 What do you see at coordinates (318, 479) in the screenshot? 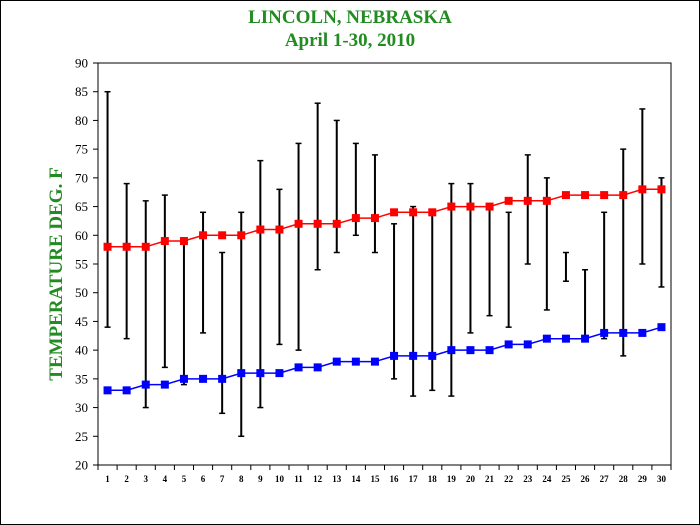
I see `x-tick-label: 12` at bounding box center [318, 479].